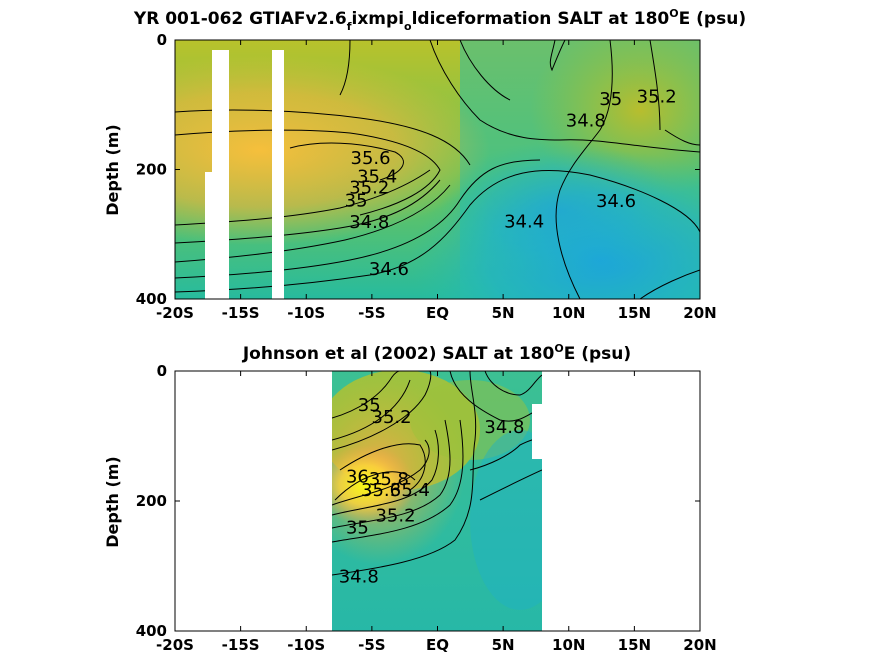  What do you see at coordinates (389, 479) in the screenshot?
I see `contour-label: 35.8` at bounding box center [389, 479].